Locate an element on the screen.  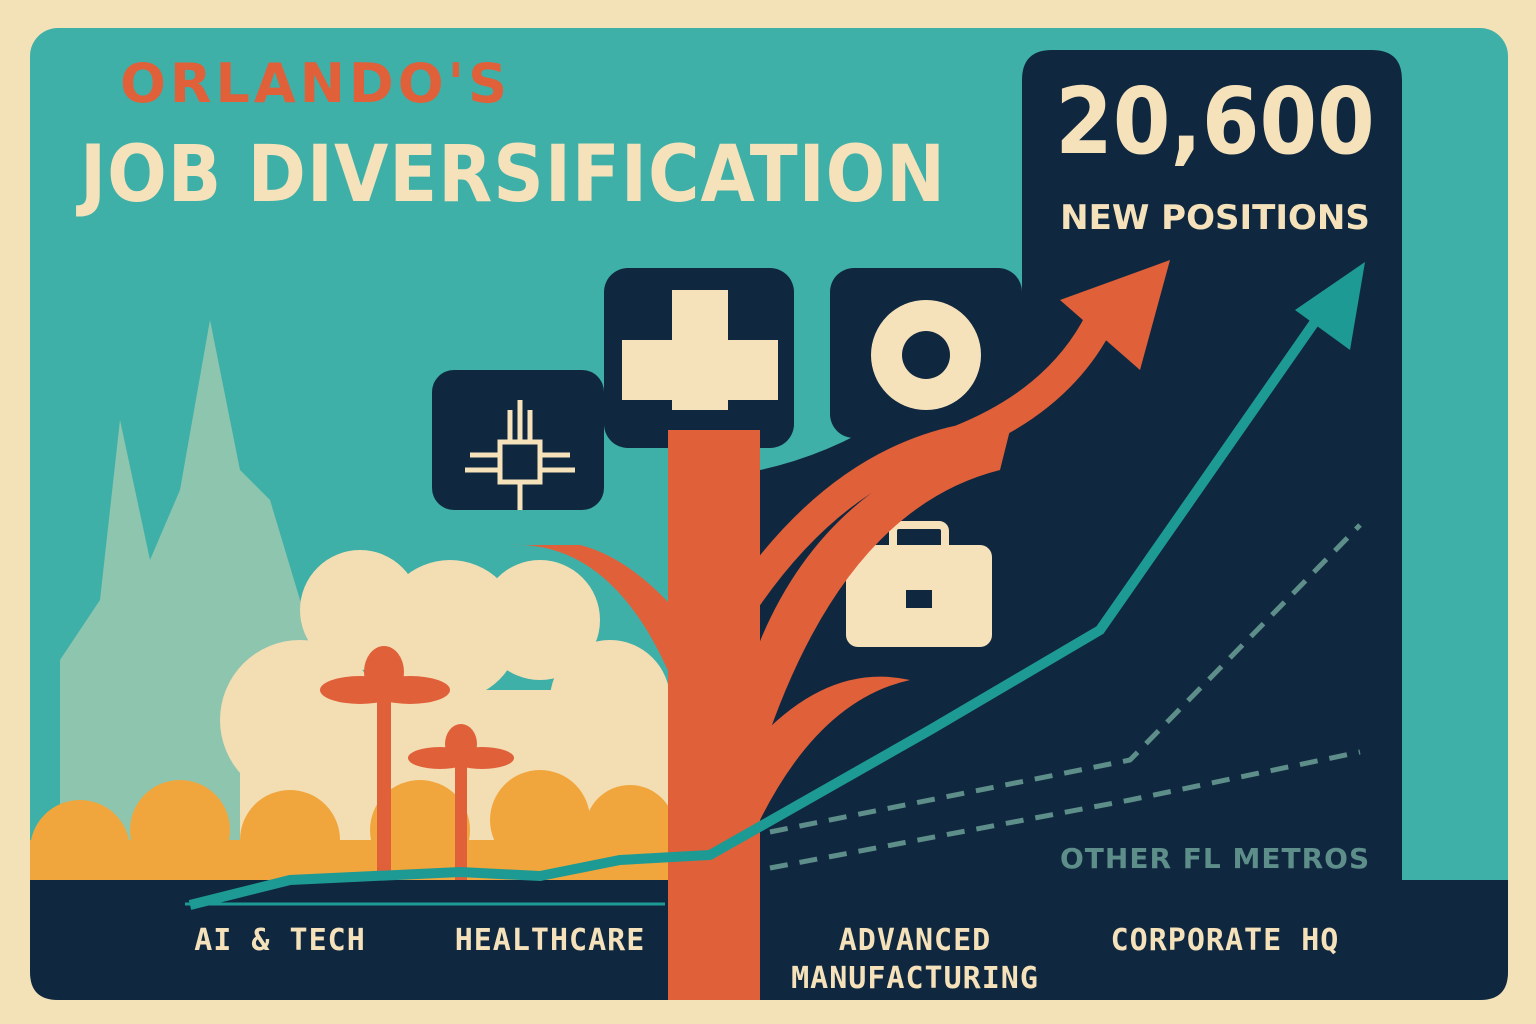
bottom-band is located at coordinates (769, 940).